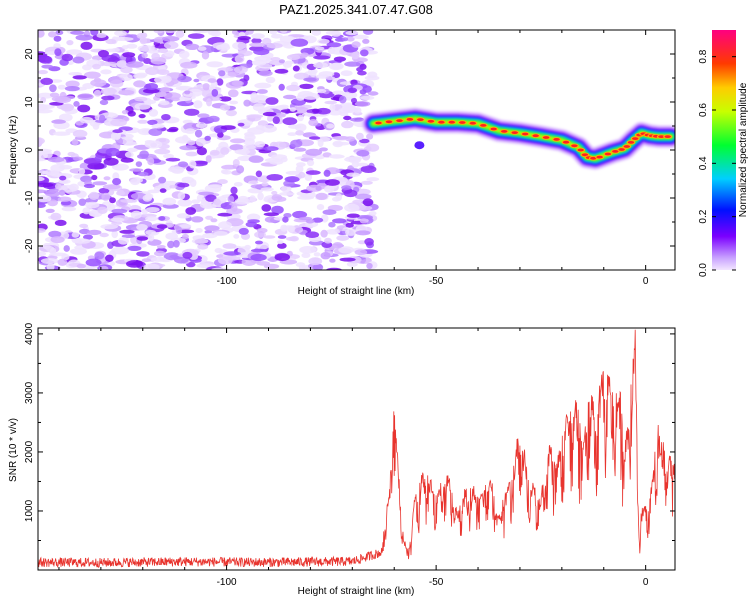 This screenshot has width=750, height=600. What do you see at coordinates (13, 450) in the screenshot?
I see `snr-ylabel: SNR (10 * v/v)` at bounding box center [13, 450].